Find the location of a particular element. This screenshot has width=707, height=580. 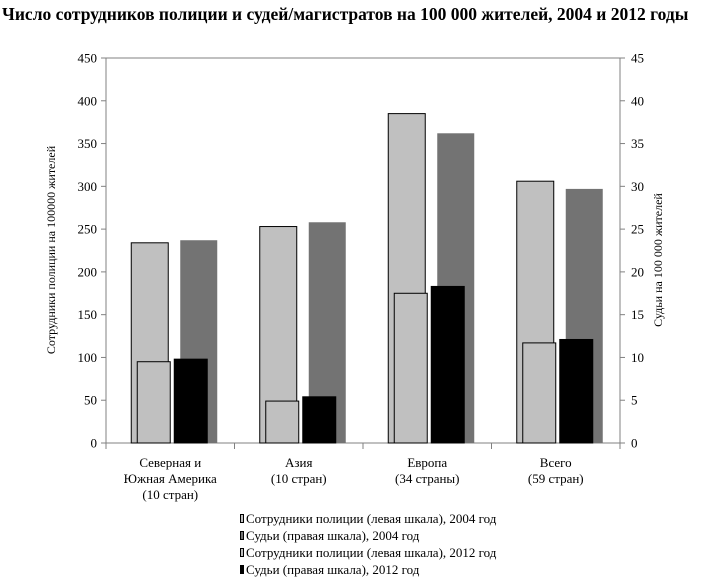

right-tick-label: 45 is located at coordinates (637, 58).